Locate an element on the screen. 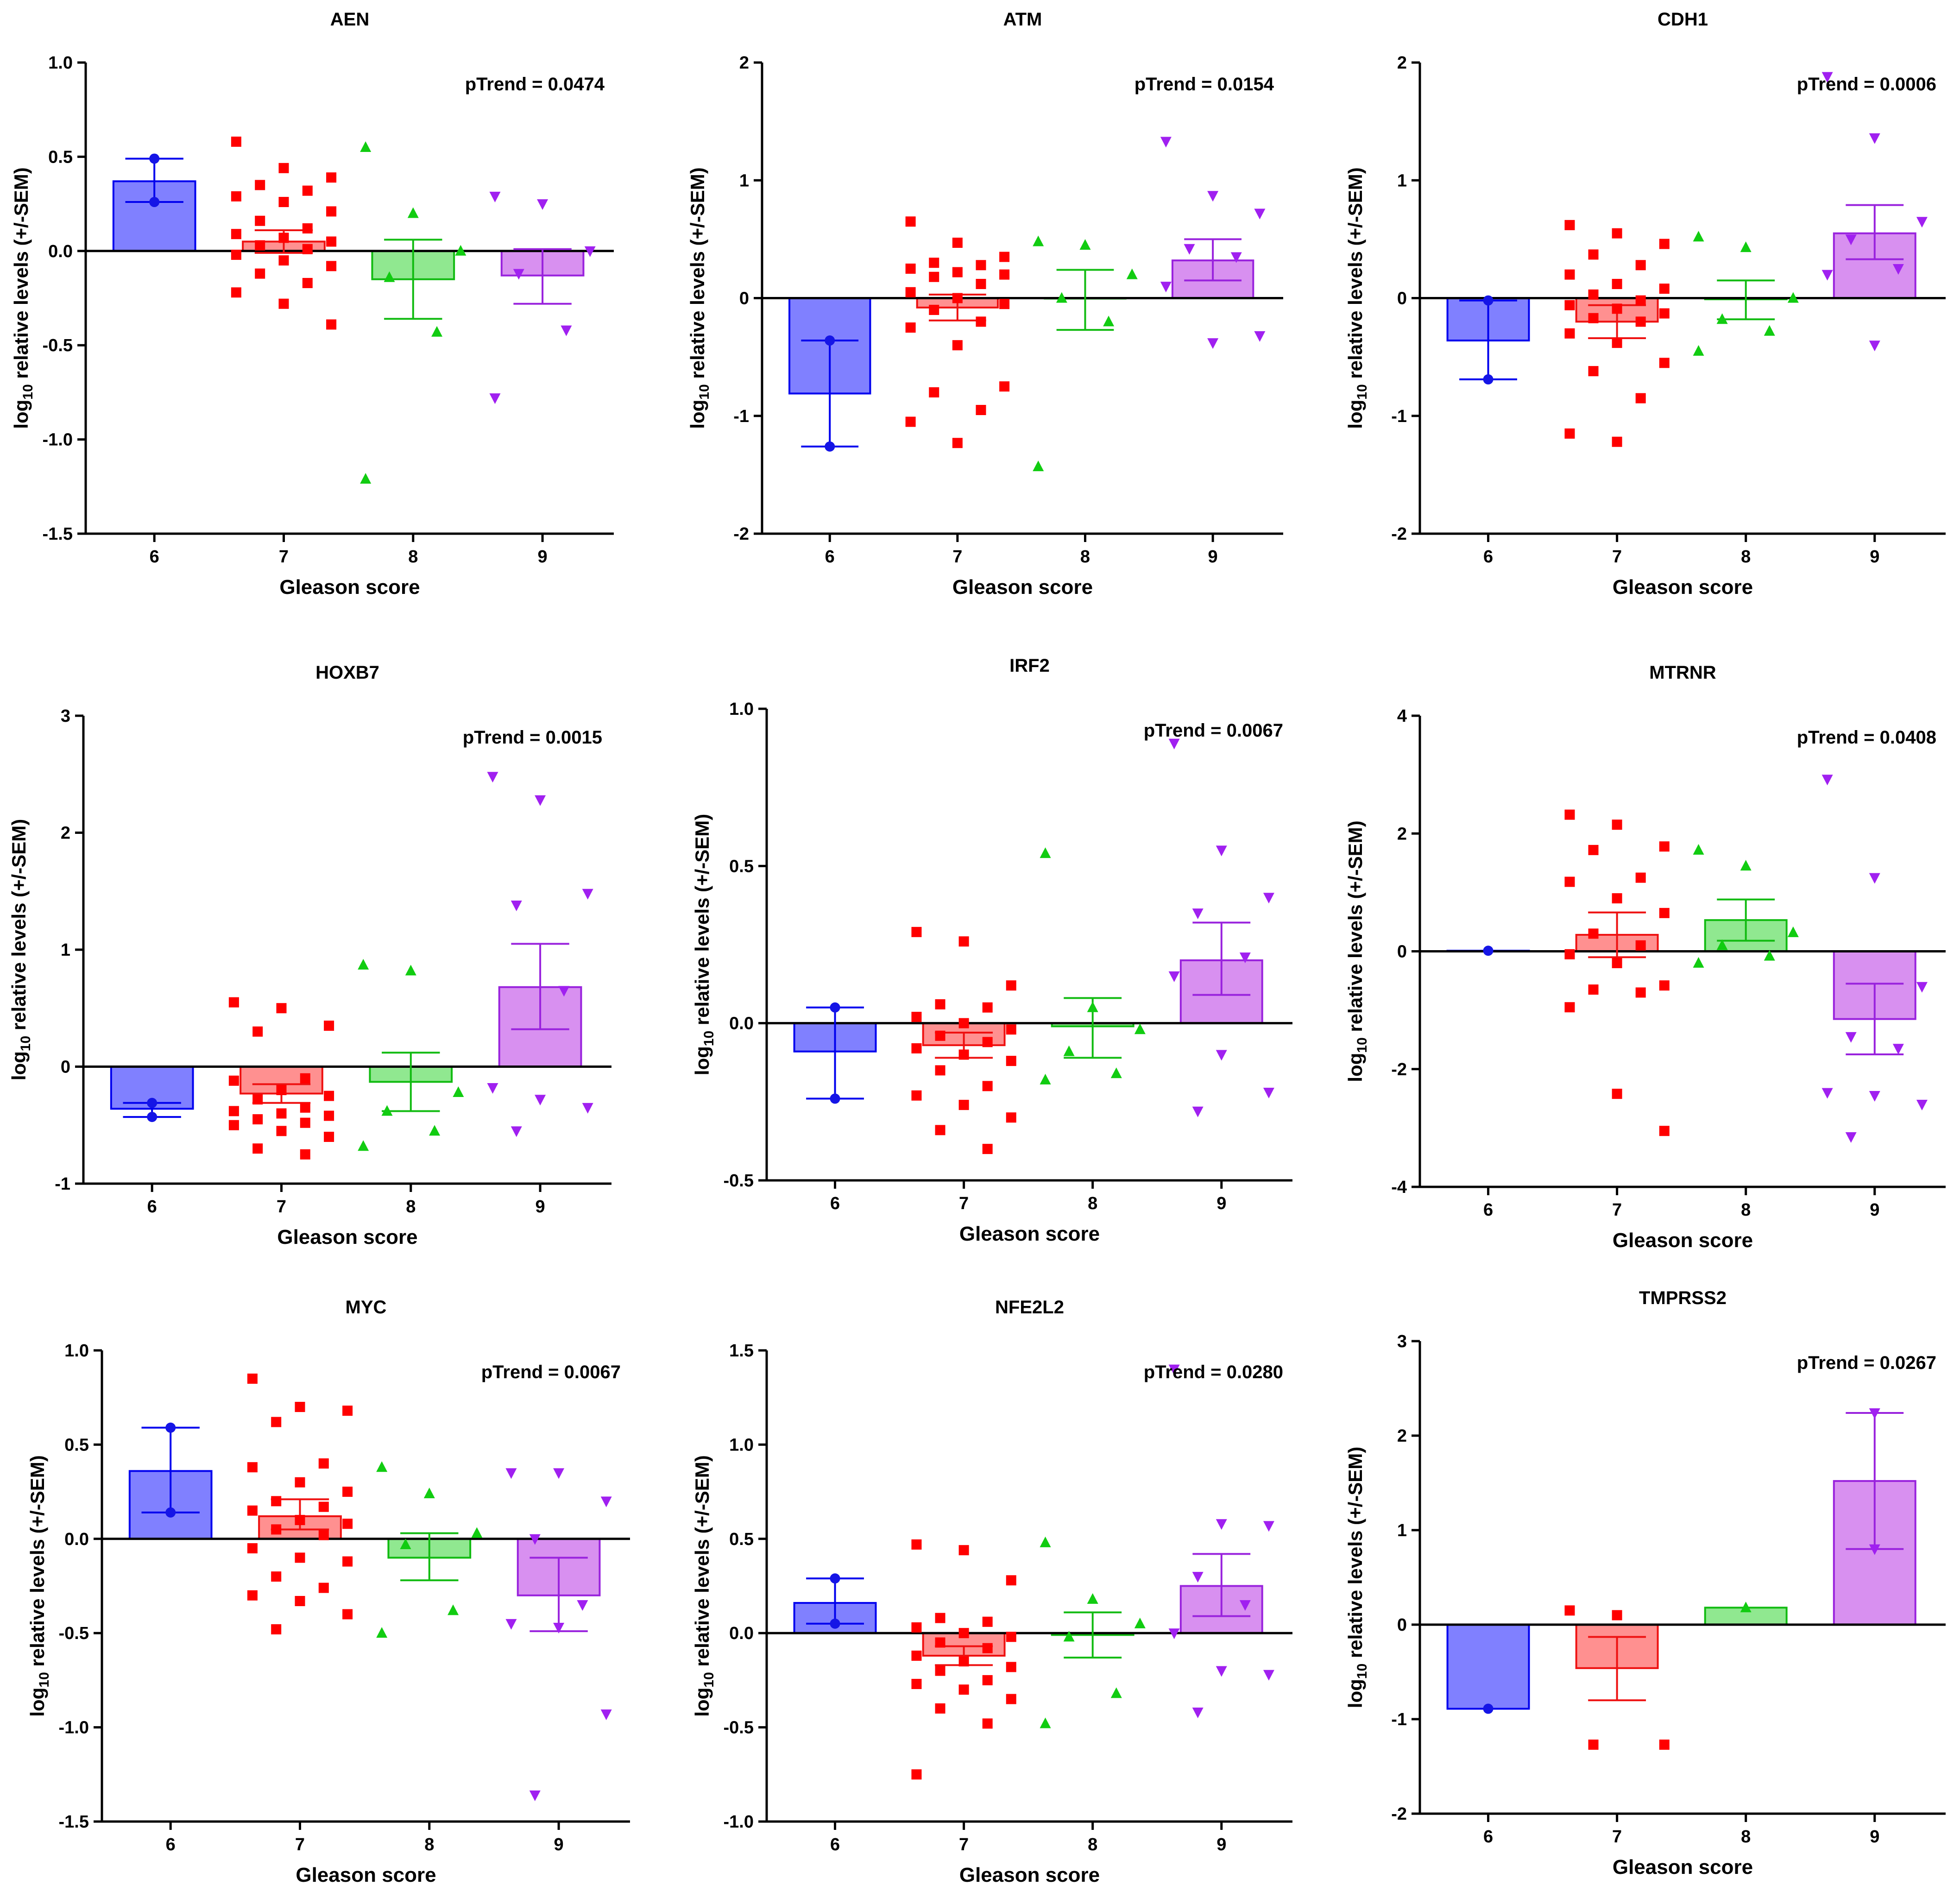  y-tick-label: 1 is located at coordinates (744, 181).